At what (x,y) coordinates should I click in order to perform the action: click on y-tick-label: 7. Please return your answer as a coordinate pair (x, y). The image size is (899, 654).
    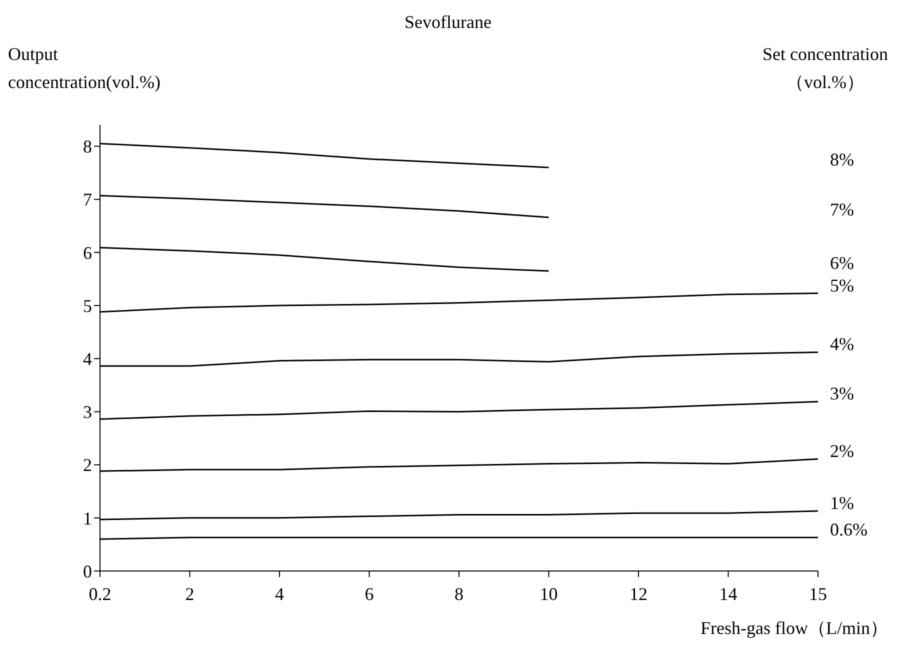
    Looking at the image, I should click on (87, 200).